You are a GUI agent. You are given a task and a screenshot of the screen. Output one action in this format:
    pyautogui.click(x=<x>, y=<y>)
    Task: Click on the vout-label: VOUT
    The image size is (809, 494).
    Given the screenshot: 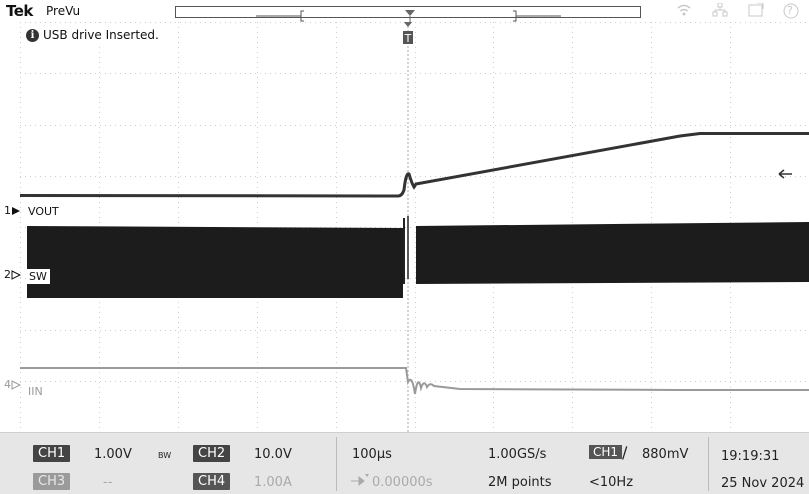 What is the action you would take?
    pyautogui.click(x=43, y=211)
    